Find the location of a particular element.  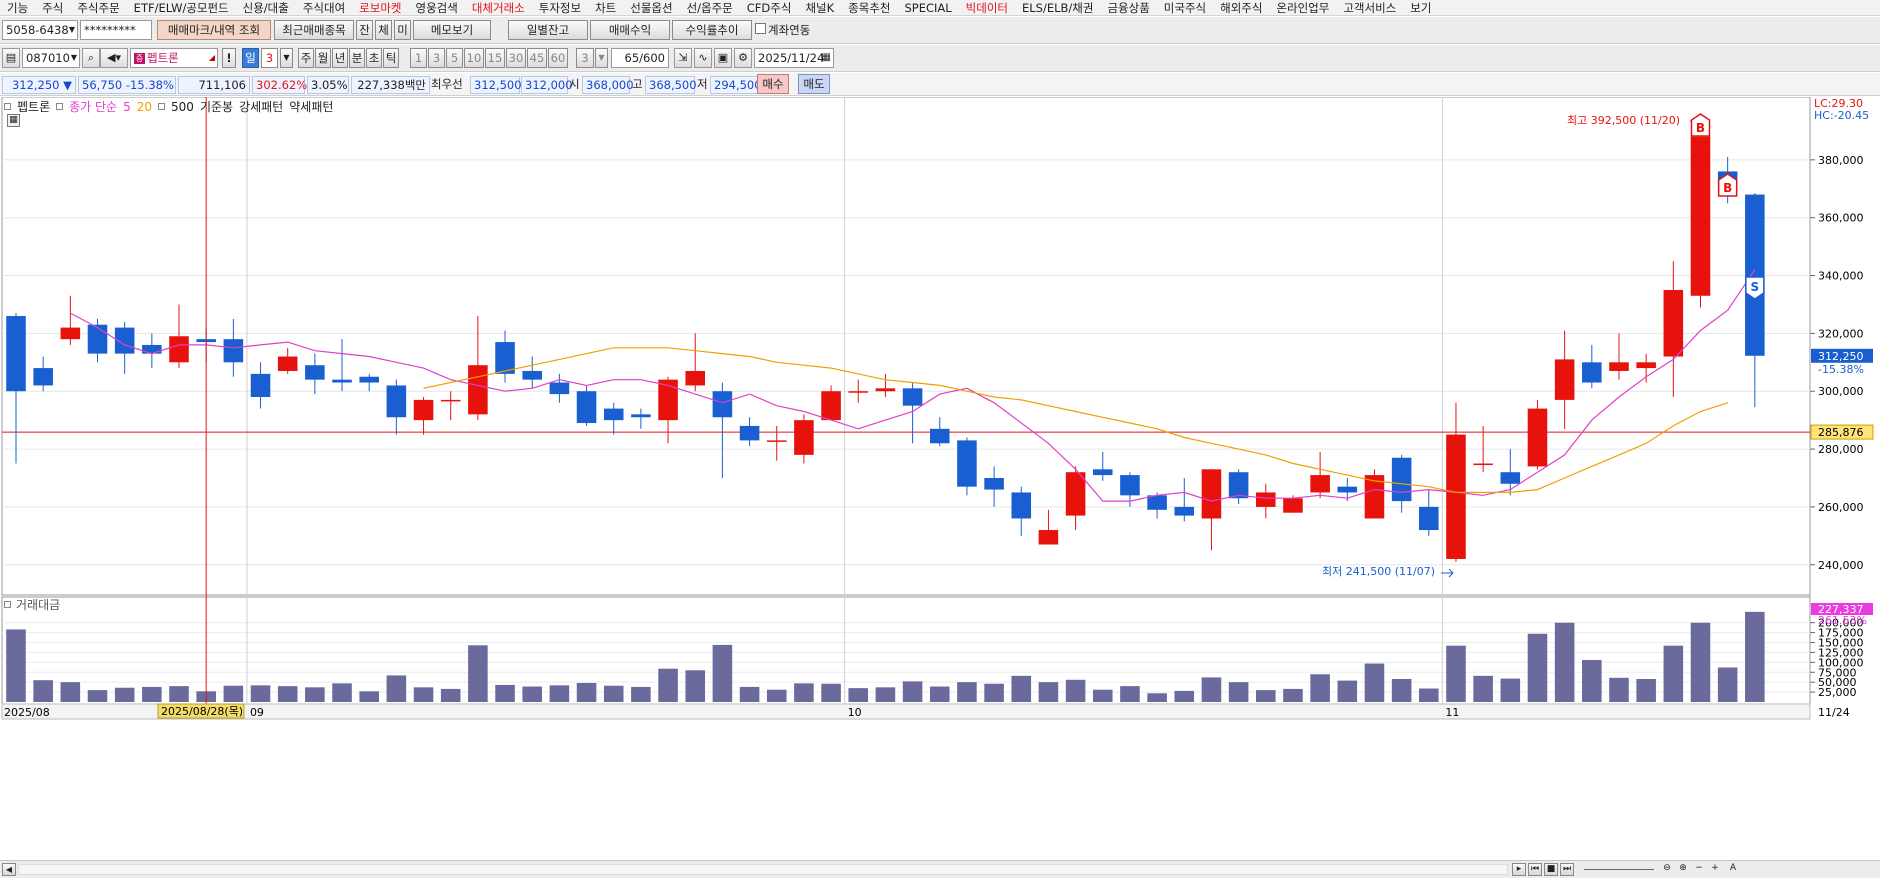

menu-item: 로보마켓 is located at coordinates (380, 7).